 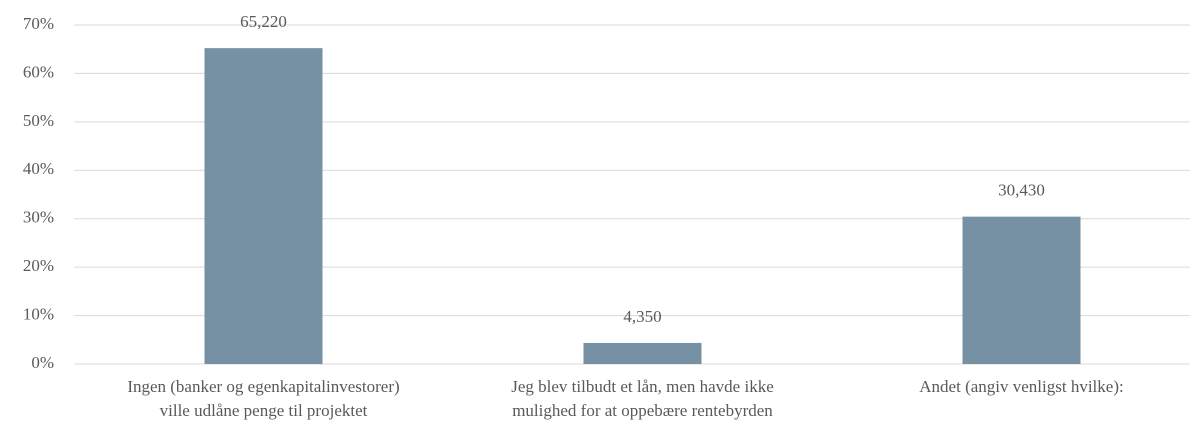 What do you see at coordinates (38, 217) in the screenshot?
I see `y-tick-label: 30%` at bounding box center [38, 217].